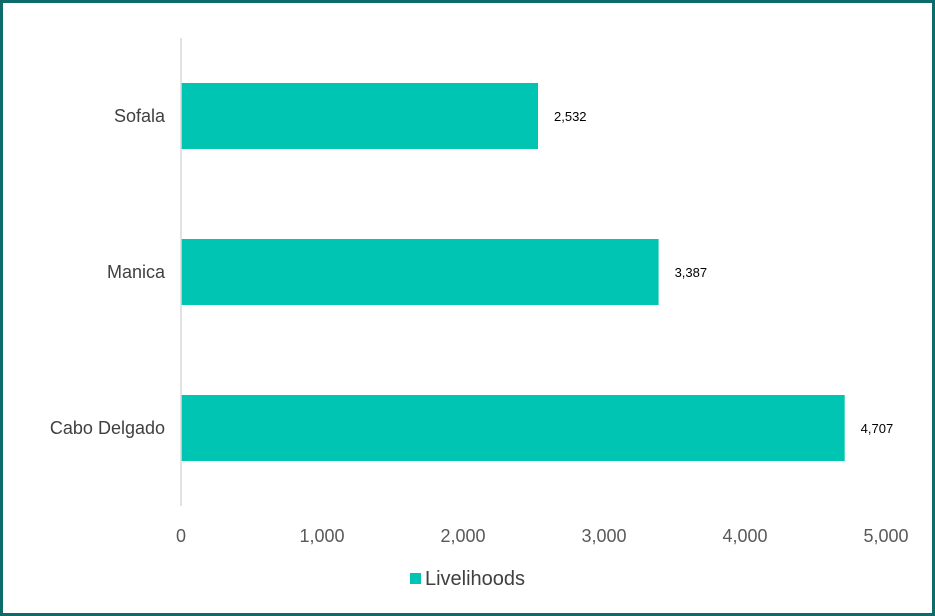 Image resolution: width=935 pixels, height=616 pixels. What do you see at coordinates (513, 428) in the screenshot?
I see `bar-cabo-delgado` at bounding box center [513, 428].